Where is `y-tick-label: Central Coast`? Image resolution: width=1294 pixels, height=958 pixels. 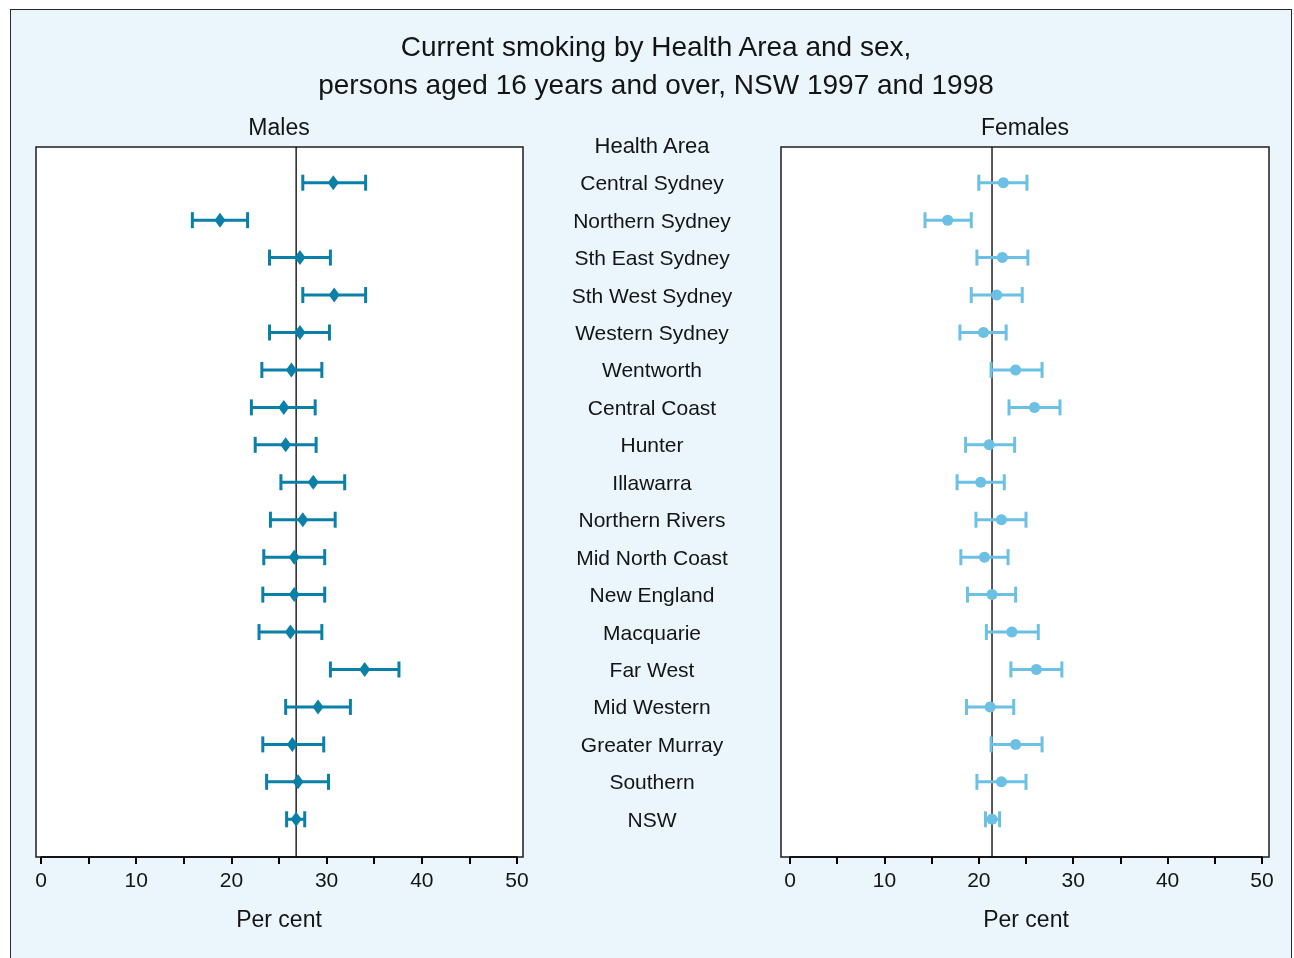 y-tick-label: Central Coast is located at coordinates (652, 407).